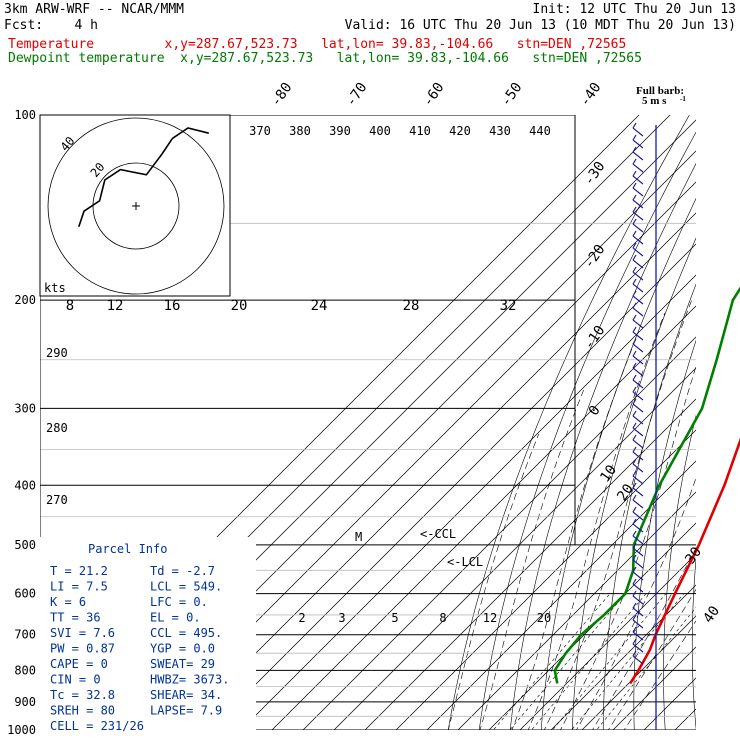 Image resolution: width=740 pixels, height=740 pixels. What do you see at coordinates (148, 633) in the screenshot?
I see `parcel-background` at bounding box center [148, 633].